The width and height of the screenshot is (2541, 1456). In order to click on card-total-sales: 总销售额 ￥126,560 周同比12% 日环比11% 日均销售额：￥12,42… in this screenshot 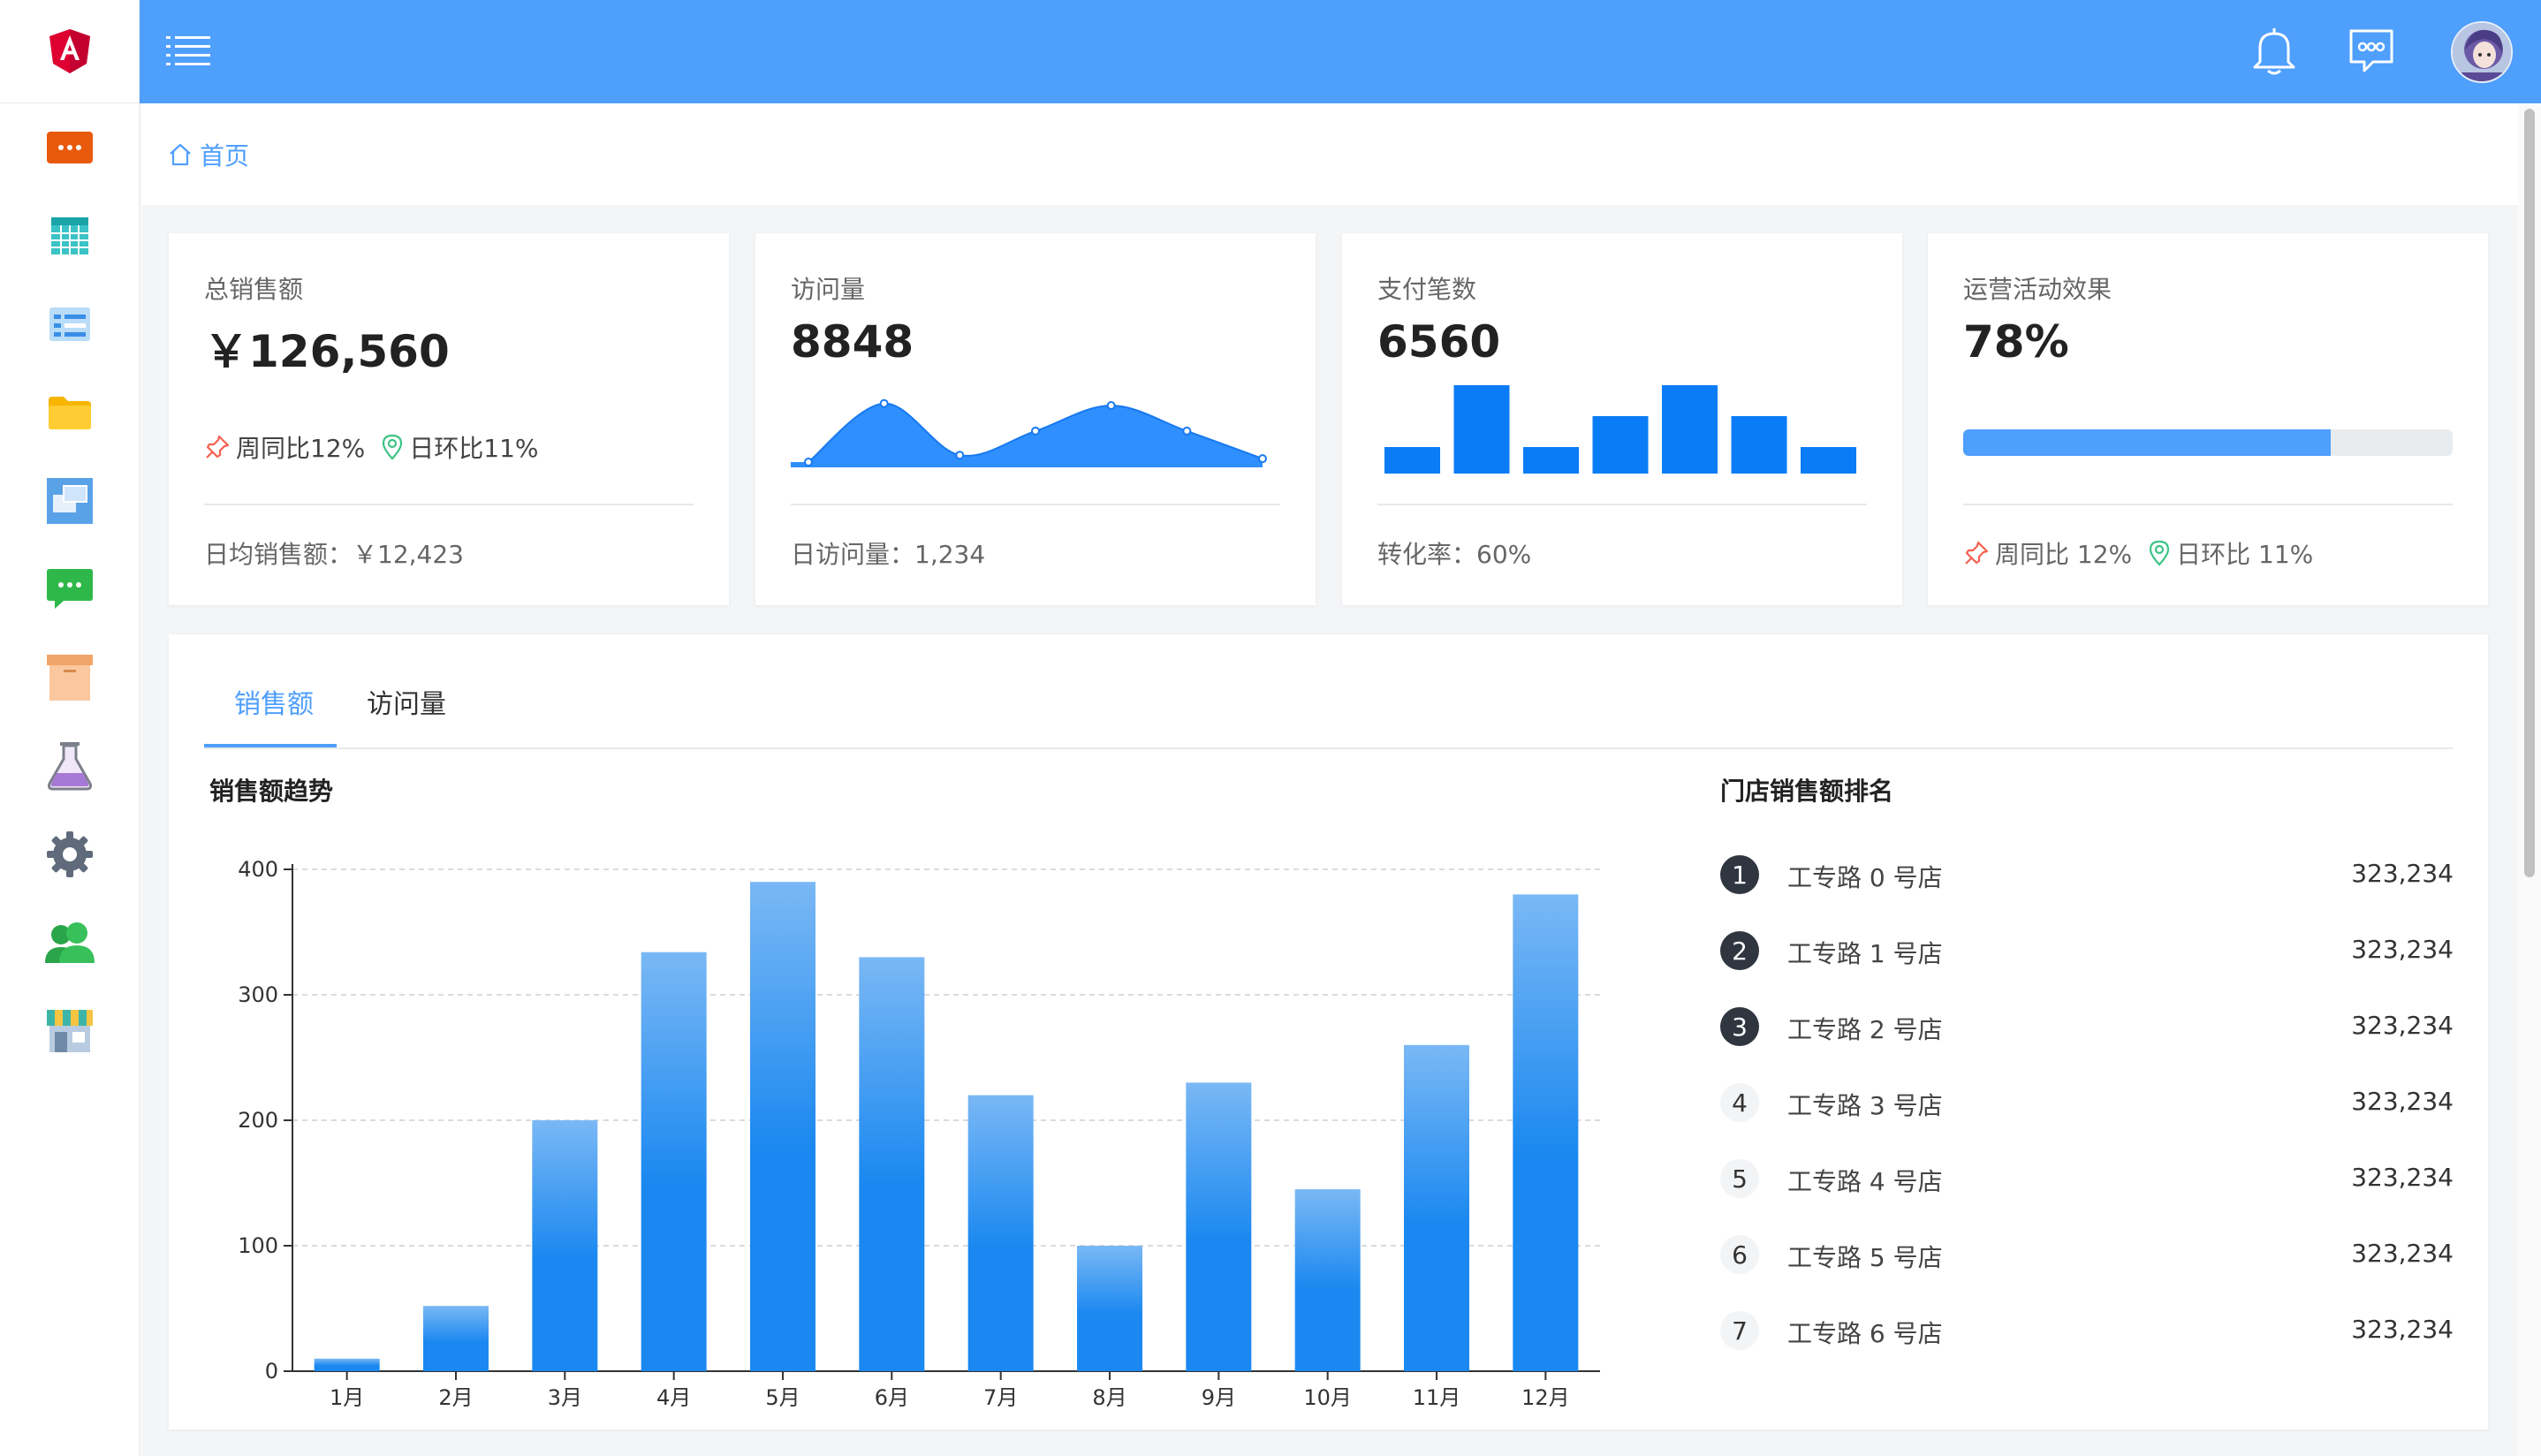, I will do `click(449, 419)`.